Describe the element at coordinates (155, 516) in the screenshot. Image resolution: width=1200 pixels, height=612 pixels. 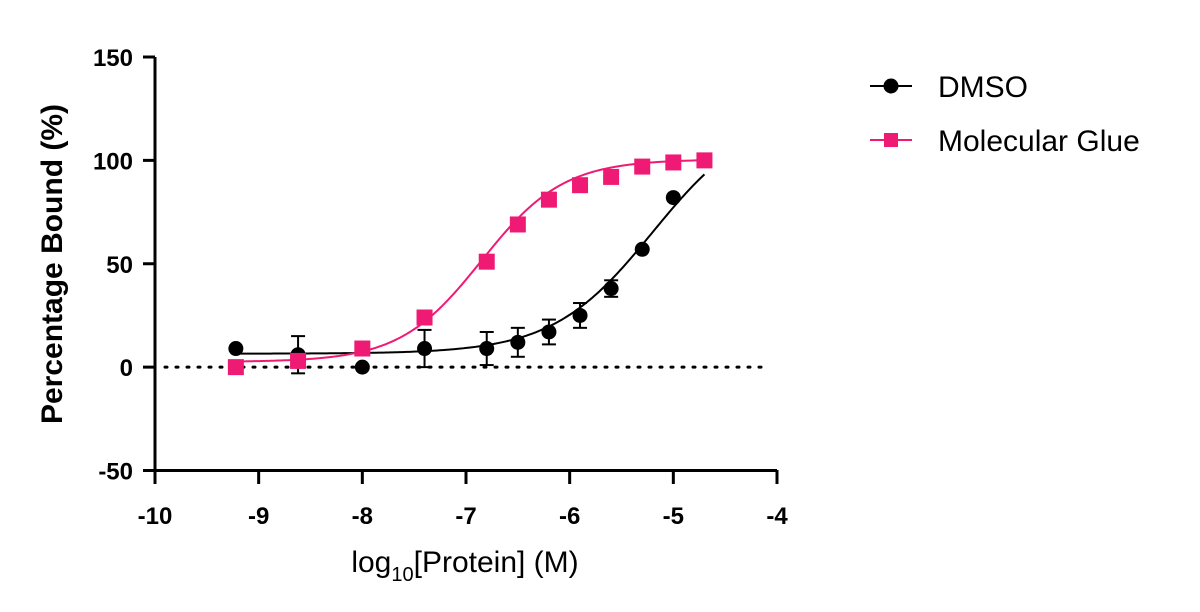
I see `x-tick-label: -10` at that location.